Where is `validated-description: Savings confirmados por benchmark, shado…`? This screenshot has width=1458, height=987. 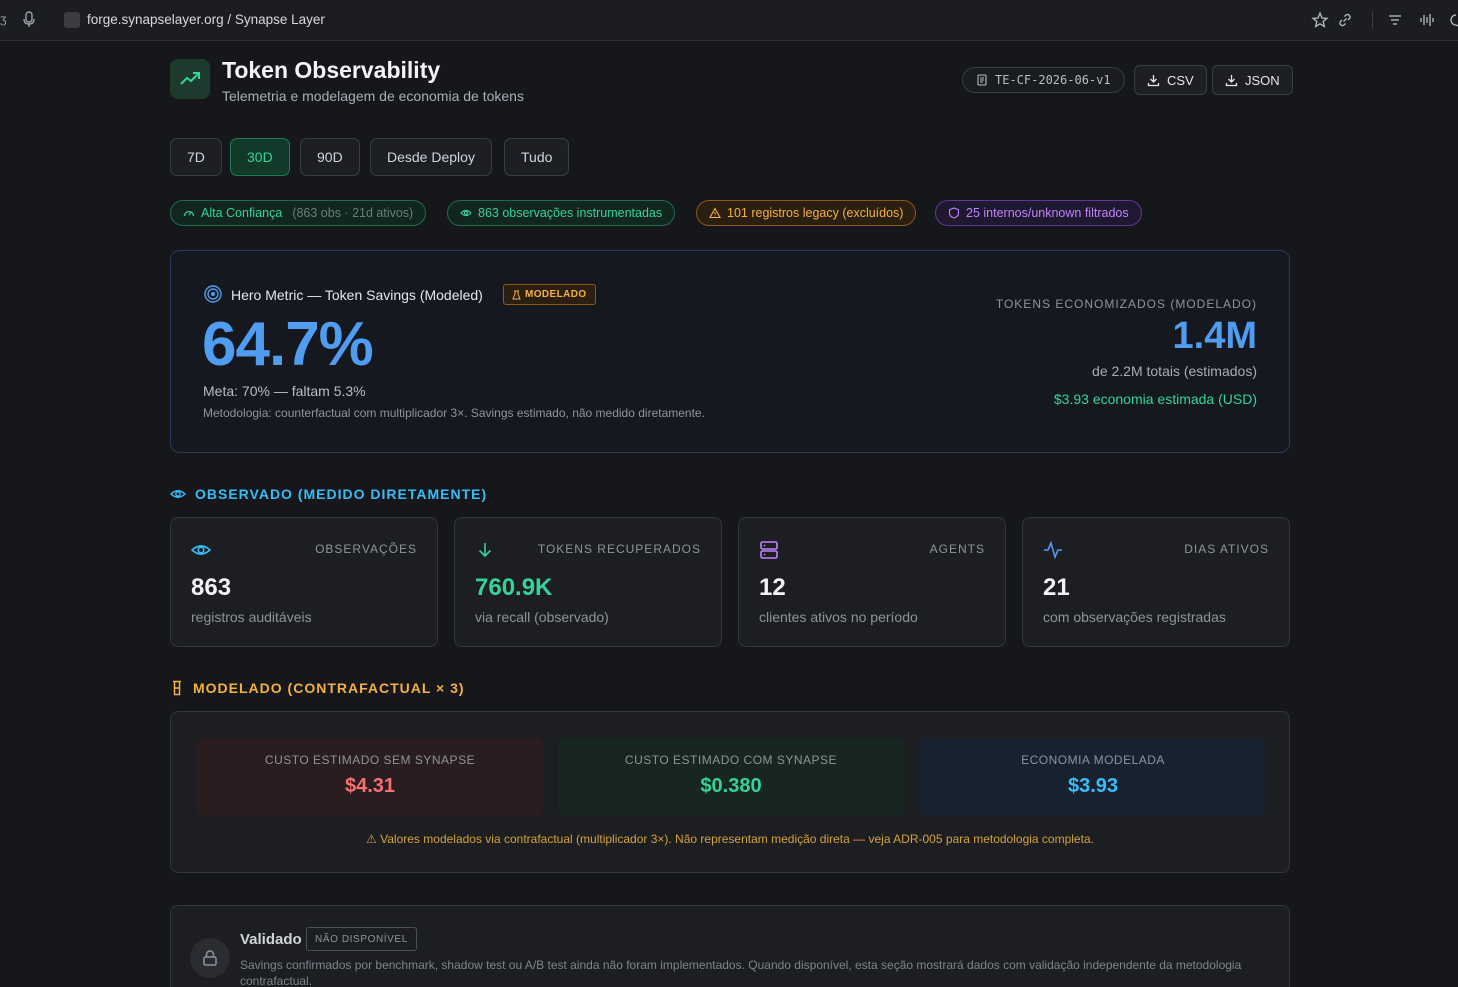
validated-description: Savings confirmados por benchmark, shado… is located at coordinates (741, 972).